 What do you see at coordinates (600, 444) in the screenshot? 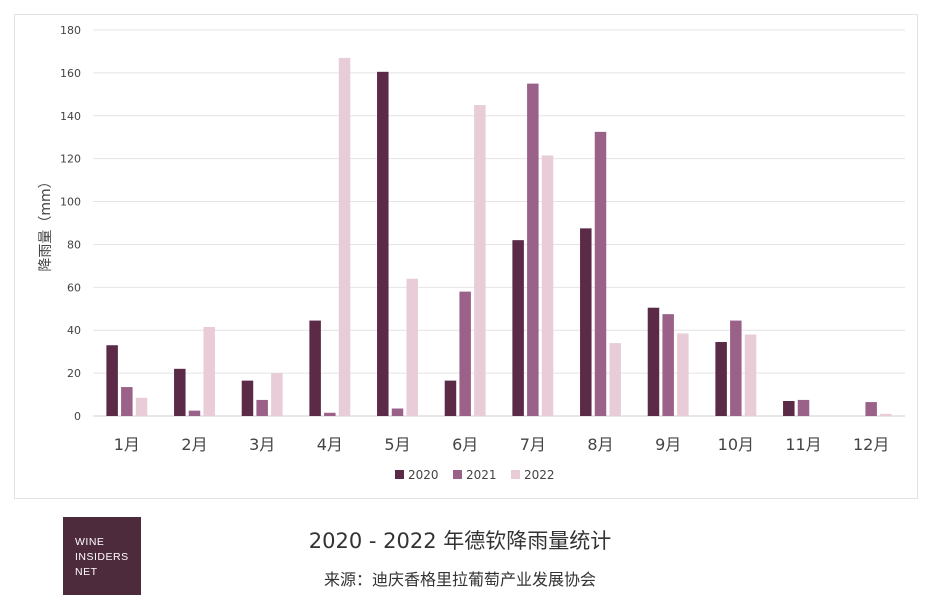
I see `x-tick-label: 8月` at bounding box center [600, 444].